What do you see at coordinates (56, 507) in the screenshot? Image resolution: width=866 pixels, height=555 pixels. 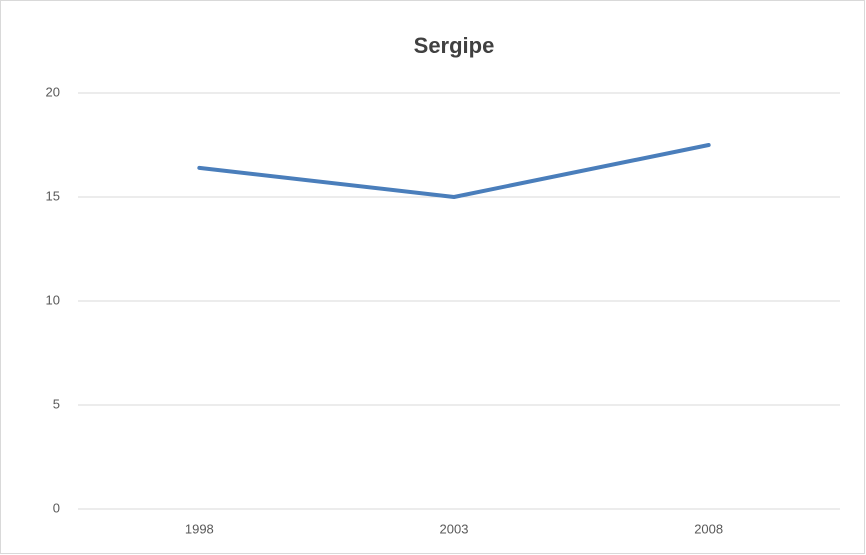 I see `y-tick-label: 0` at bounding box center [56, 507].